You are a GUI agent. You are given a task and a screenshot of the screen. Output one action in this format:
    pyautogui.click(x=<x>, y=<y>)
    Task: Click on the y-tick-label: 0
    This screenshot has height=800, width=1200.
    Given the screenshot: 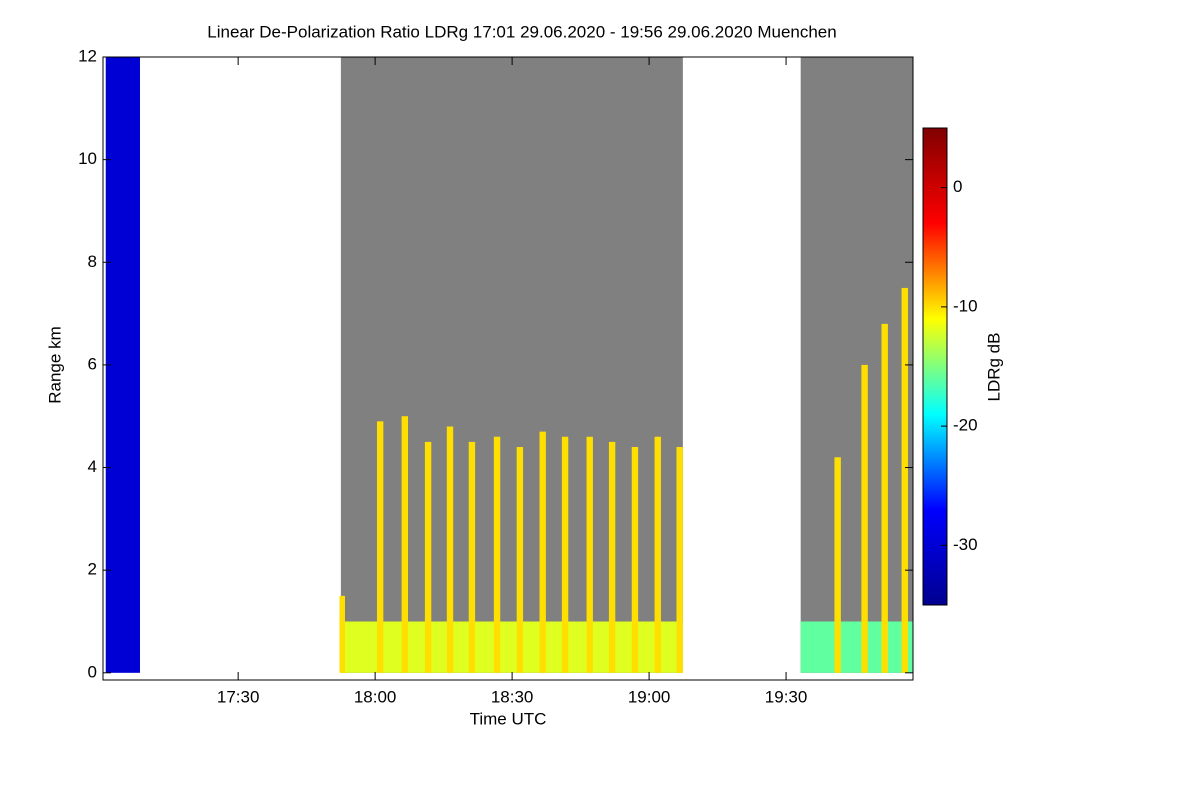 What is the action you would take?
    pyautogui.click(x=92, y=671)
    